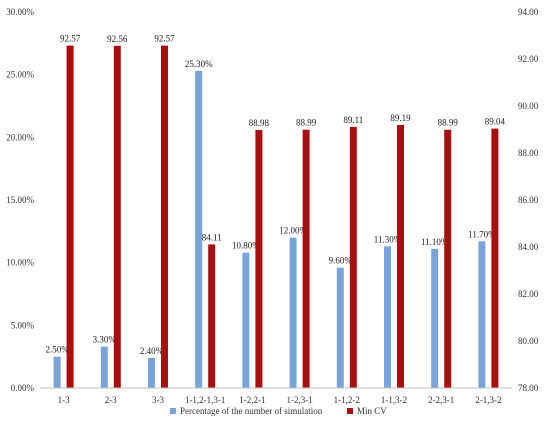 The width and height of the screenshot is (550, 424). Describe the element at coordinates (528, 247) in the screenshot. I see `right-y-tick-label: 84.00` at that location.